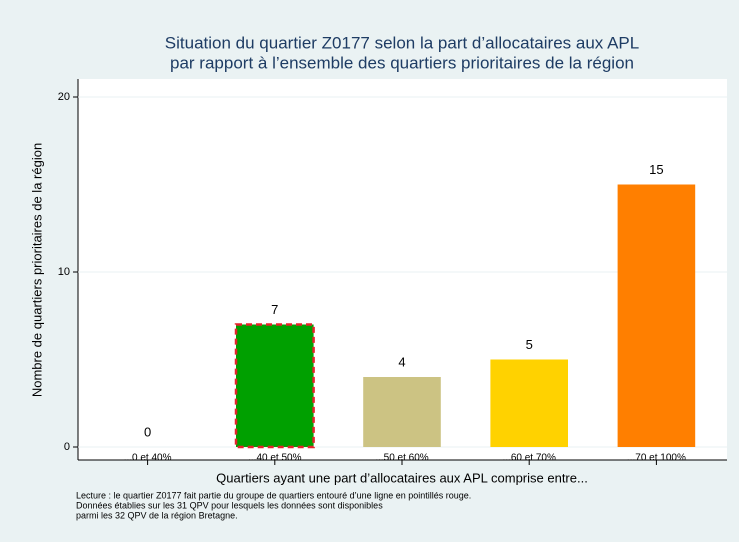 Image resolution: width=739 pixels, height=547 pixels. What do you see at coordinates (157, 515) in the screenshot?
I see `note: parmi les 32 QPV de la région Bretagne.` at bounding box center [157, 515].